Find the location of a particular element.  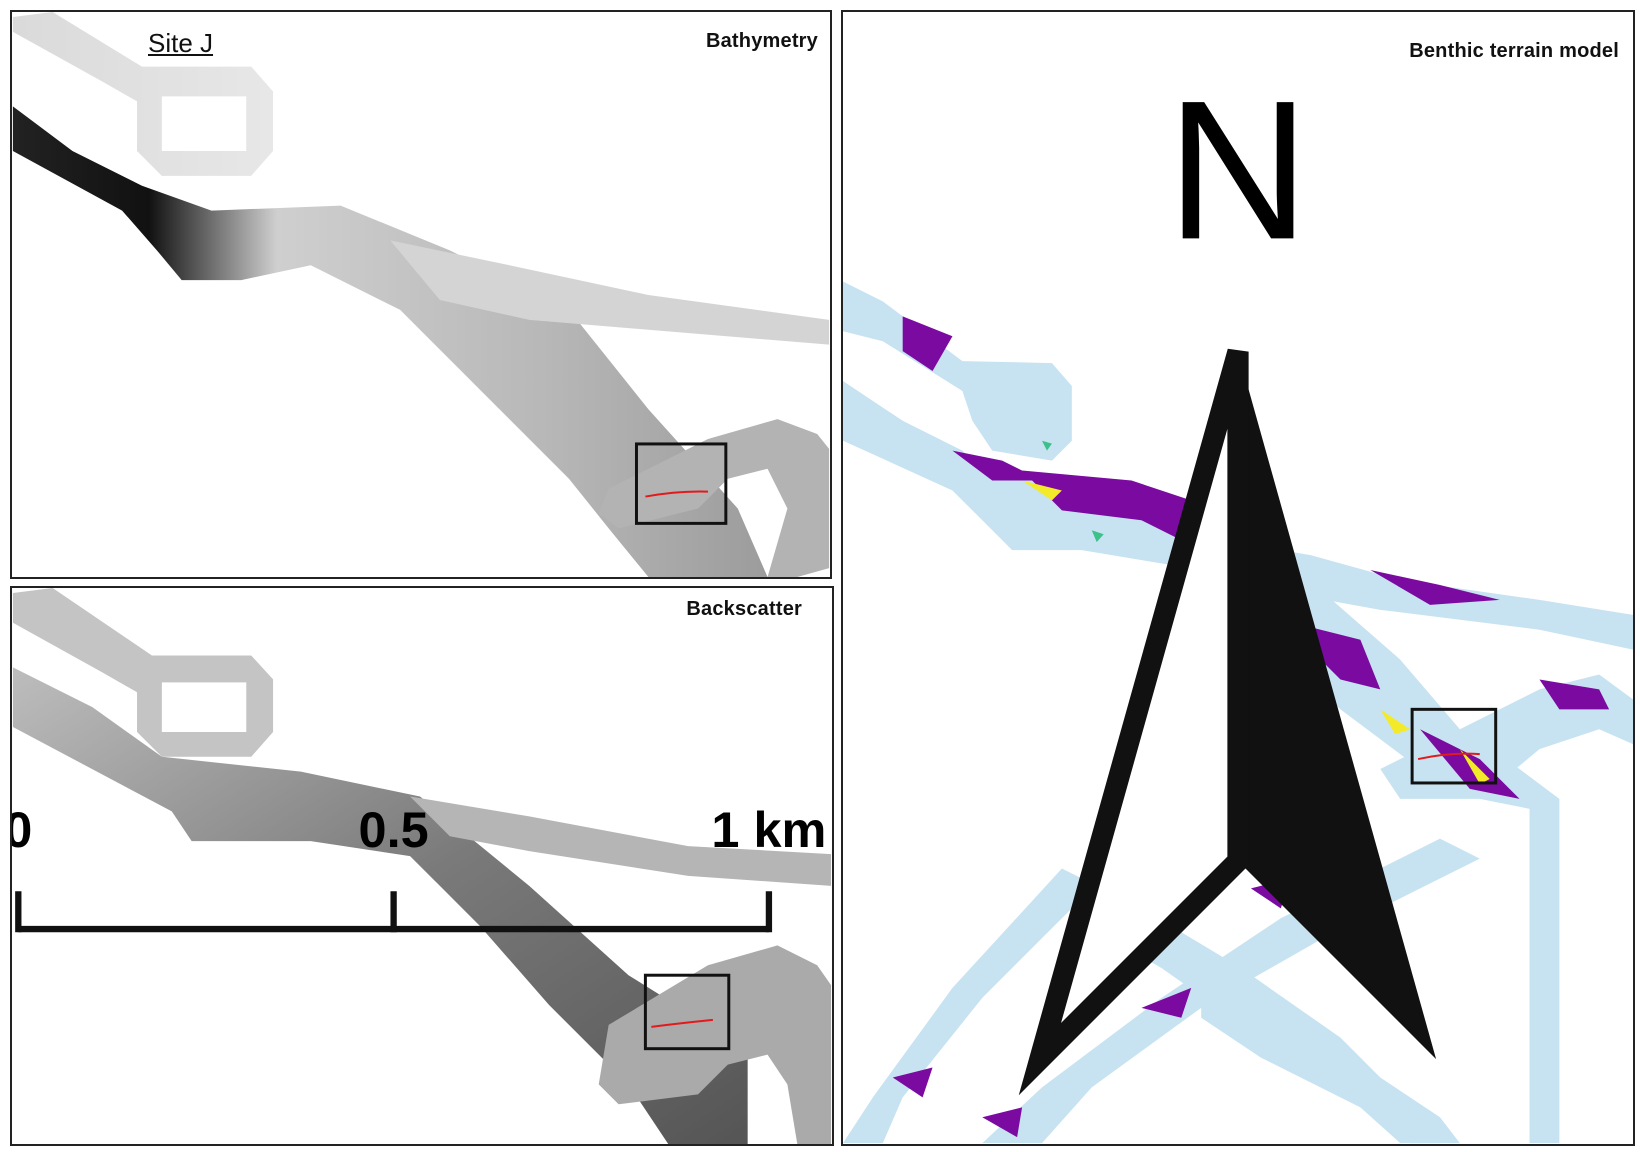

panel-title: Benthic terrain model is located at coordinates (1514, 51).